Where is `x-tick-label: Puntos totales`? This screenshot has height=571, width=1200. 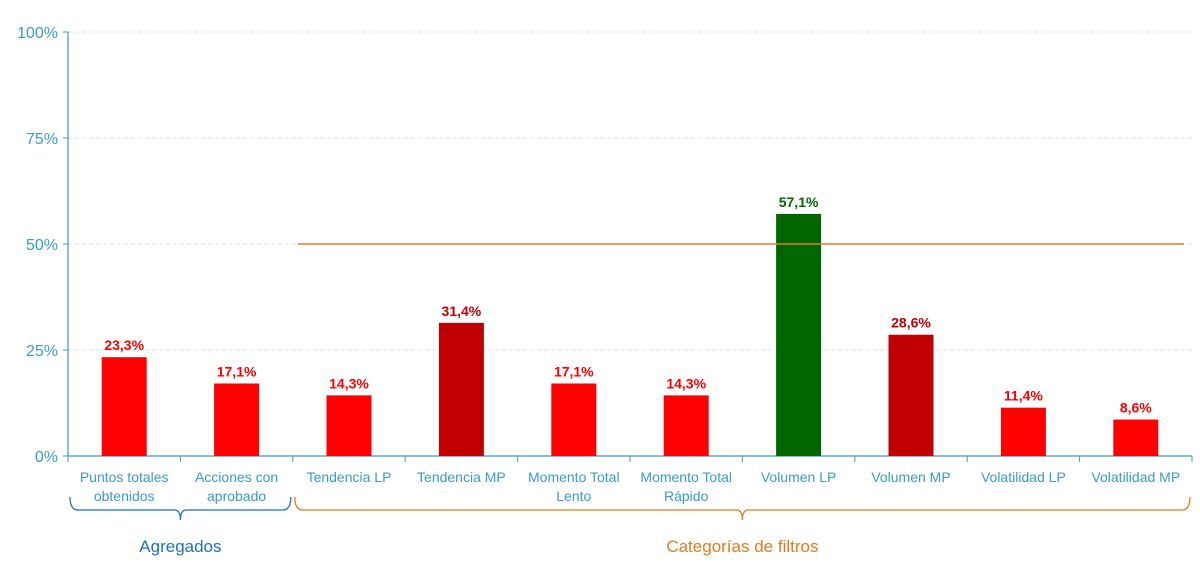 x-tick-label: Puntos totales is located at coordinates (124, 477).